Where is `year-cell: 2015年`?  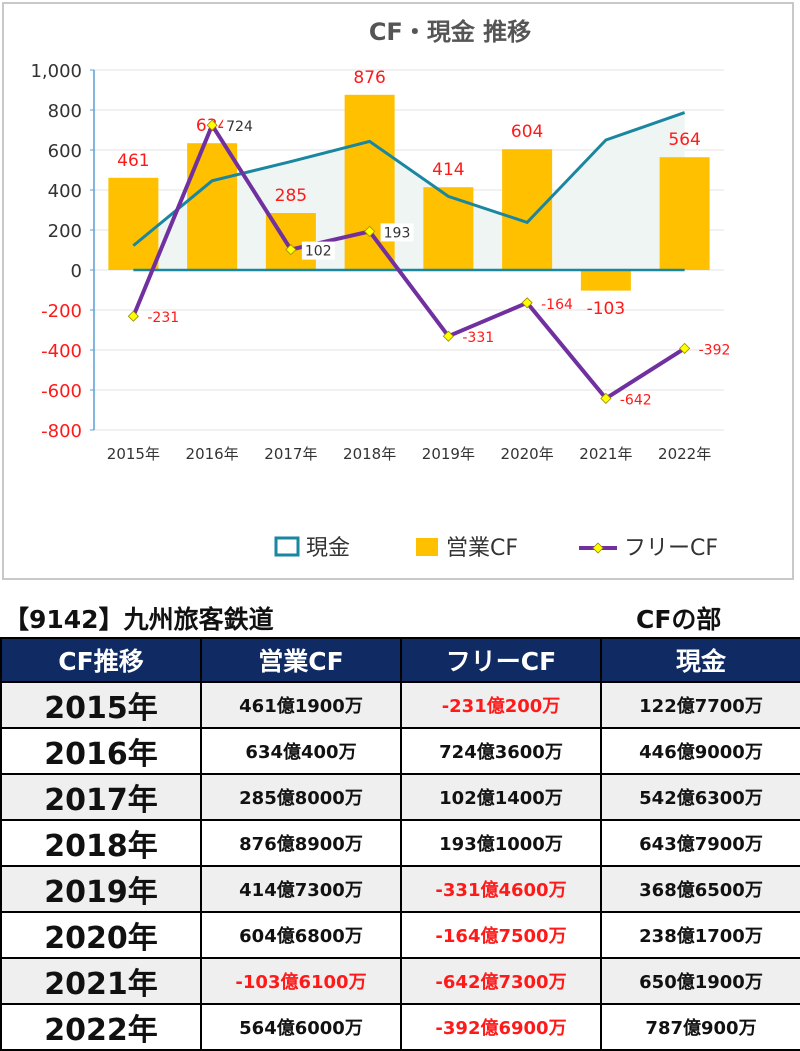
year-cell: 2015年 is located at coordinates (101, 705).